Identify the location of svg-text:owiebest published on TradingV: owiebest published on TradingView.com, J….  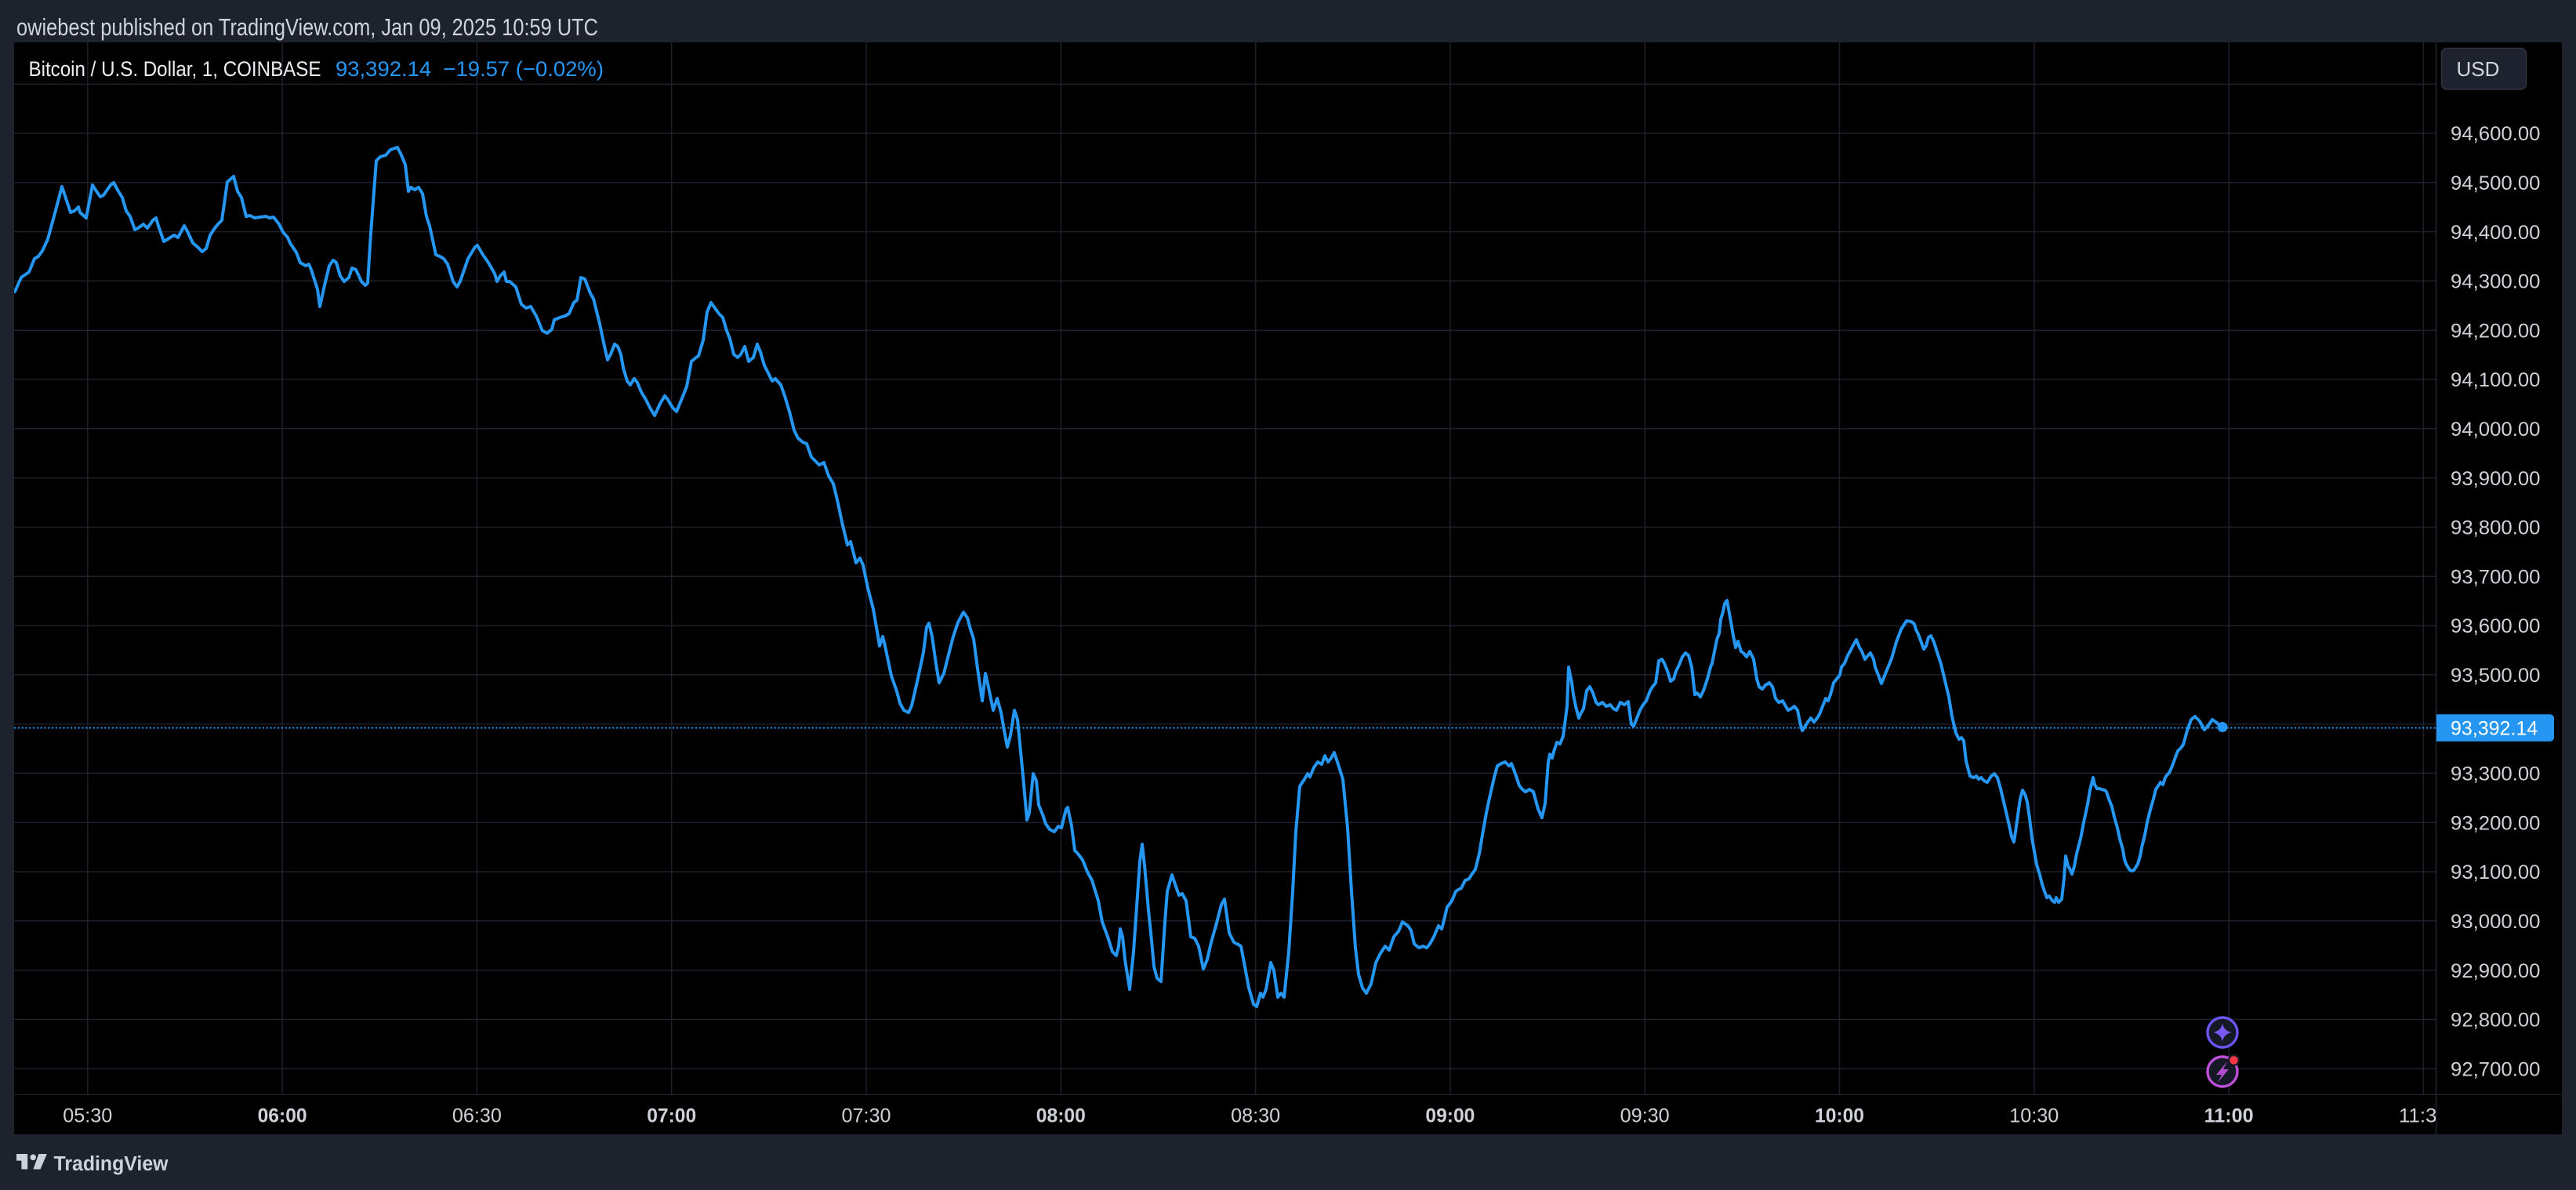
(307, 27).